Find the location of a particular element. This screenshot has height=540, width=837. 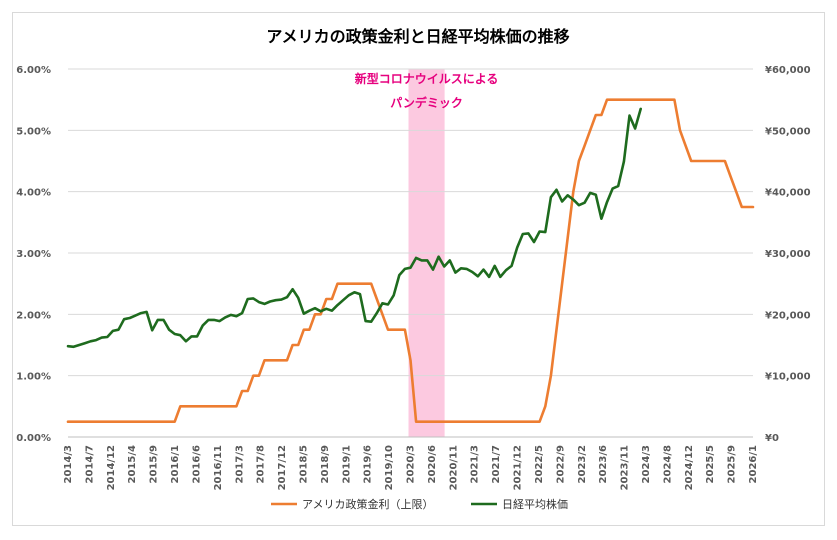

y-right-tick-label: ¥60,000 is located at coordinates (788, 70).